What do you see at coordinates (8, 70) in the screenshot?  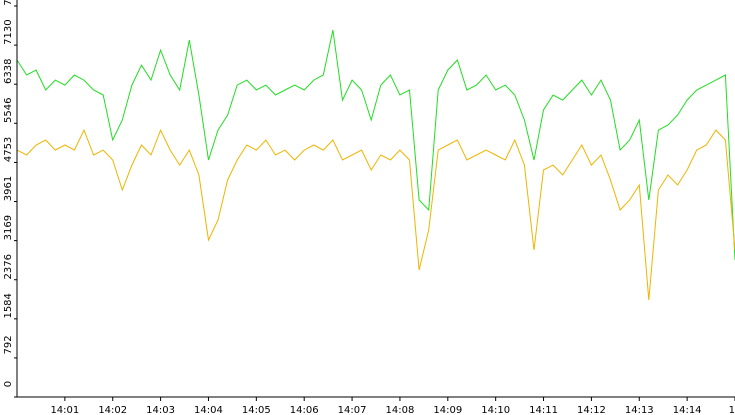 I see `y-tick-label: 6338` at bounding box center [8, 70].